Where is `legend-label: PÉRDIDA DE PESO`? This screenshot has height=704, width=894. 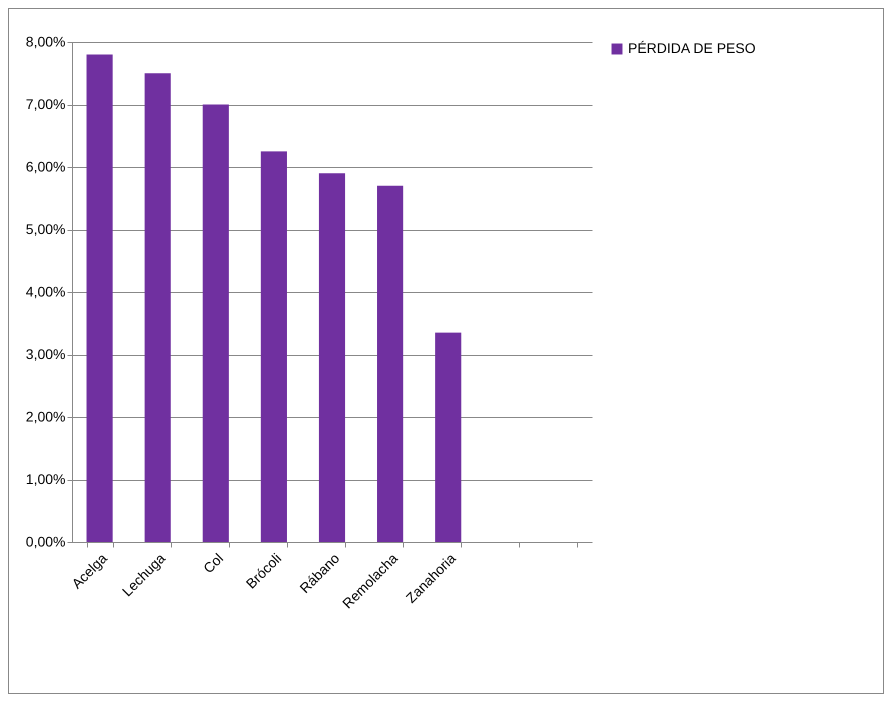
legend-label: PÉRDIDA DE PESO is located at coordinates (692, 48).